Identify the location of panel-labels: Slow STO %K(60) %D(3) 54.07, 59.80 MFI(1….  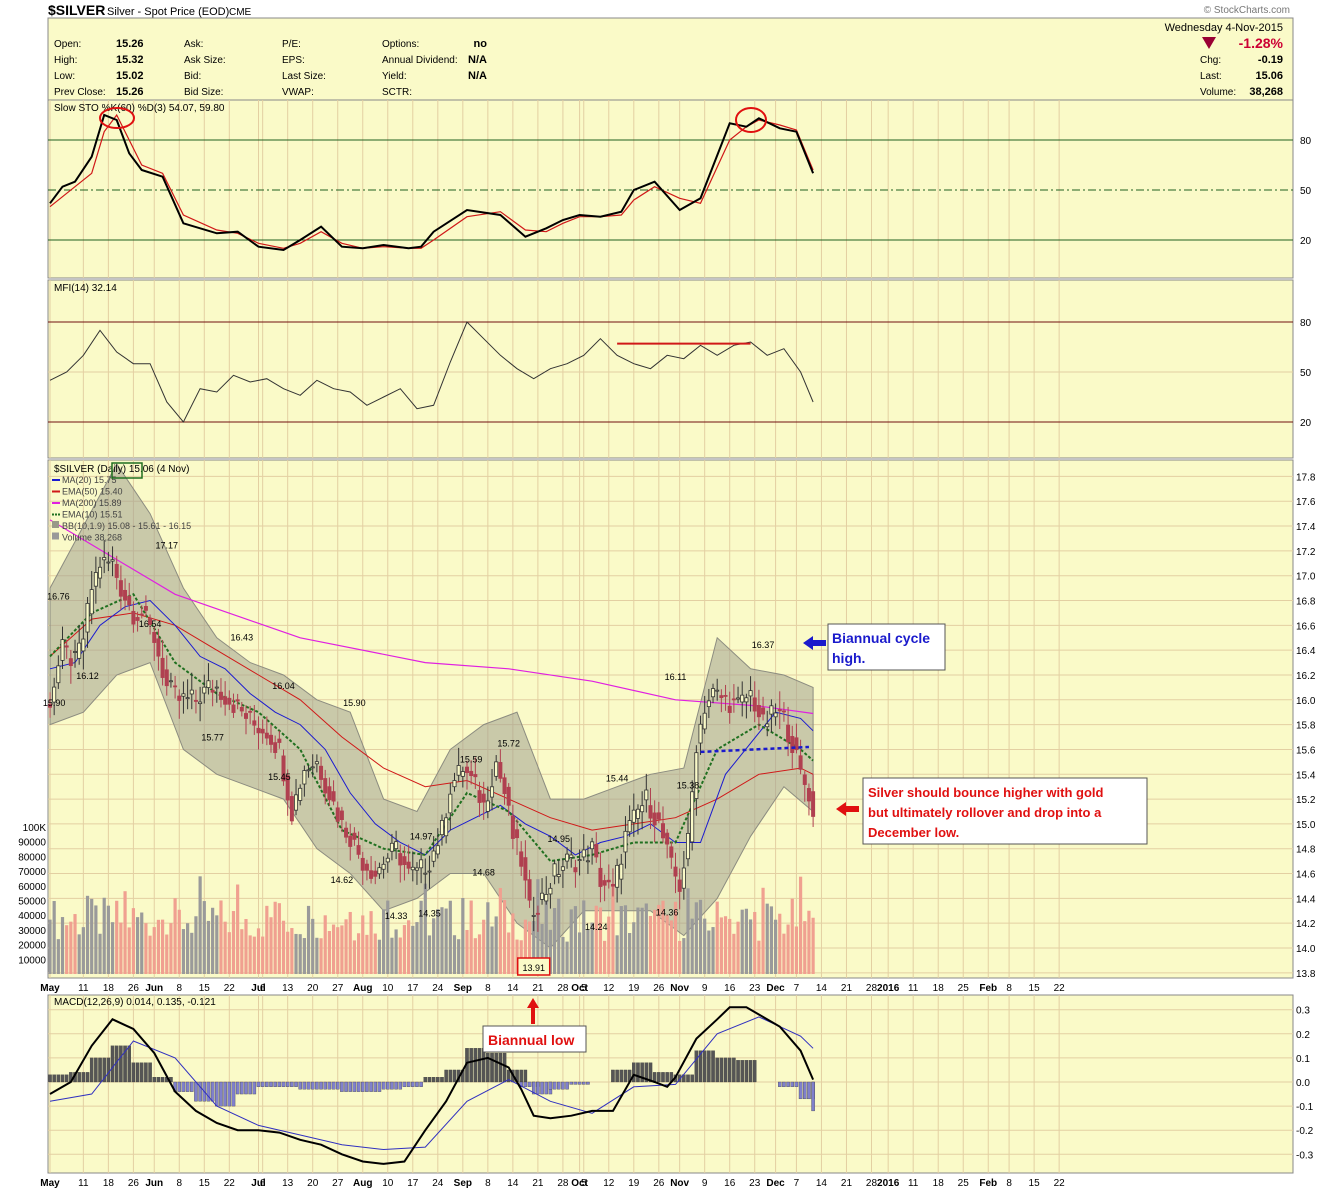
(138, 555).